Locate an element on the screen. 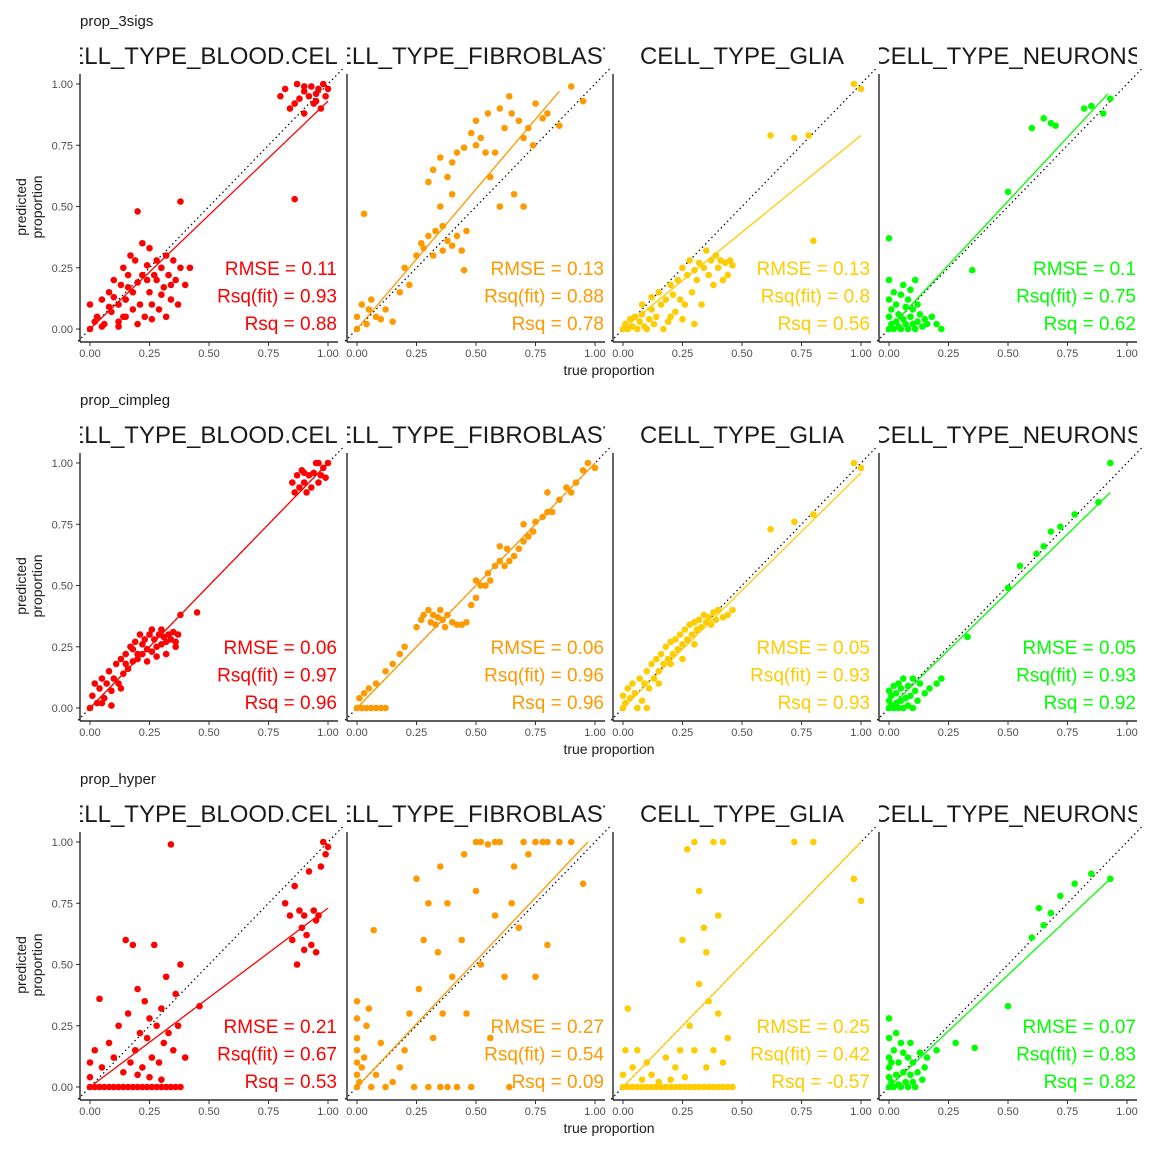  facet-strip-label: CELL_TYPE_GLIA is located at coordinates (742, 814).